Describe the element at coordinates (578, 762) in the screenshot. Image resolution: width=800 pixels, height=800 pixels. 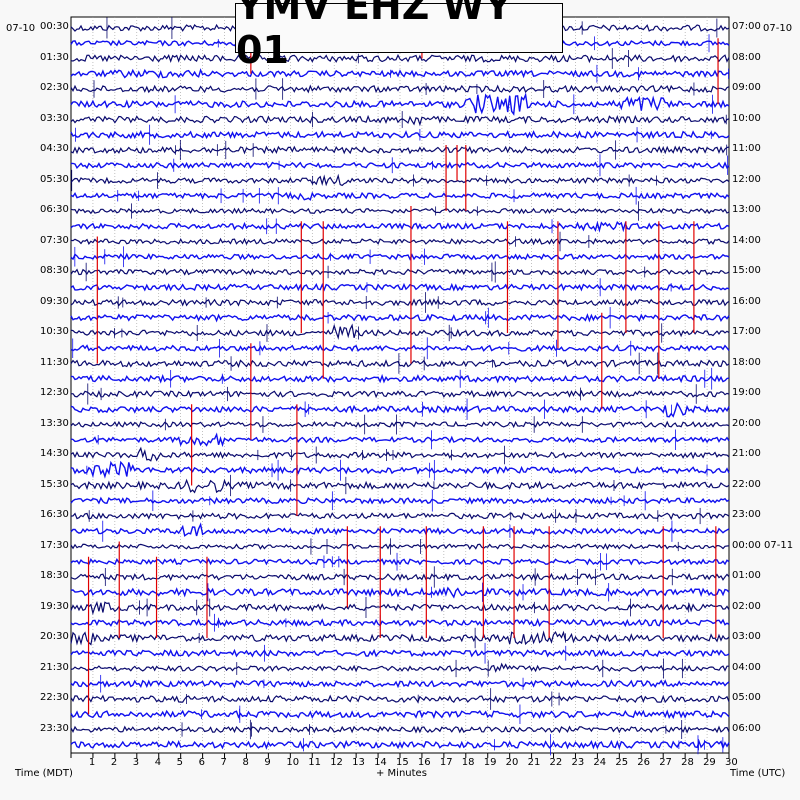
I see `x-tick-label: 23` at that location.